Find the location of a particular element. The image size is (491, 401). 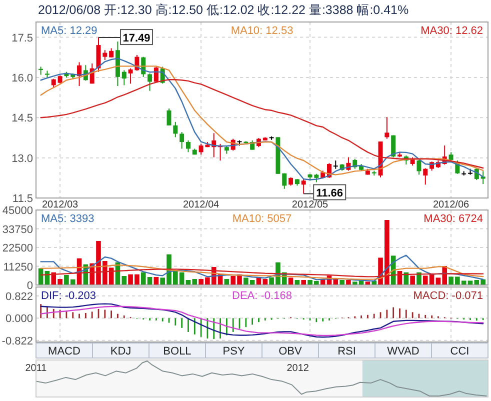

y-tick-label: 11250 is located at coordinates (18, 267).